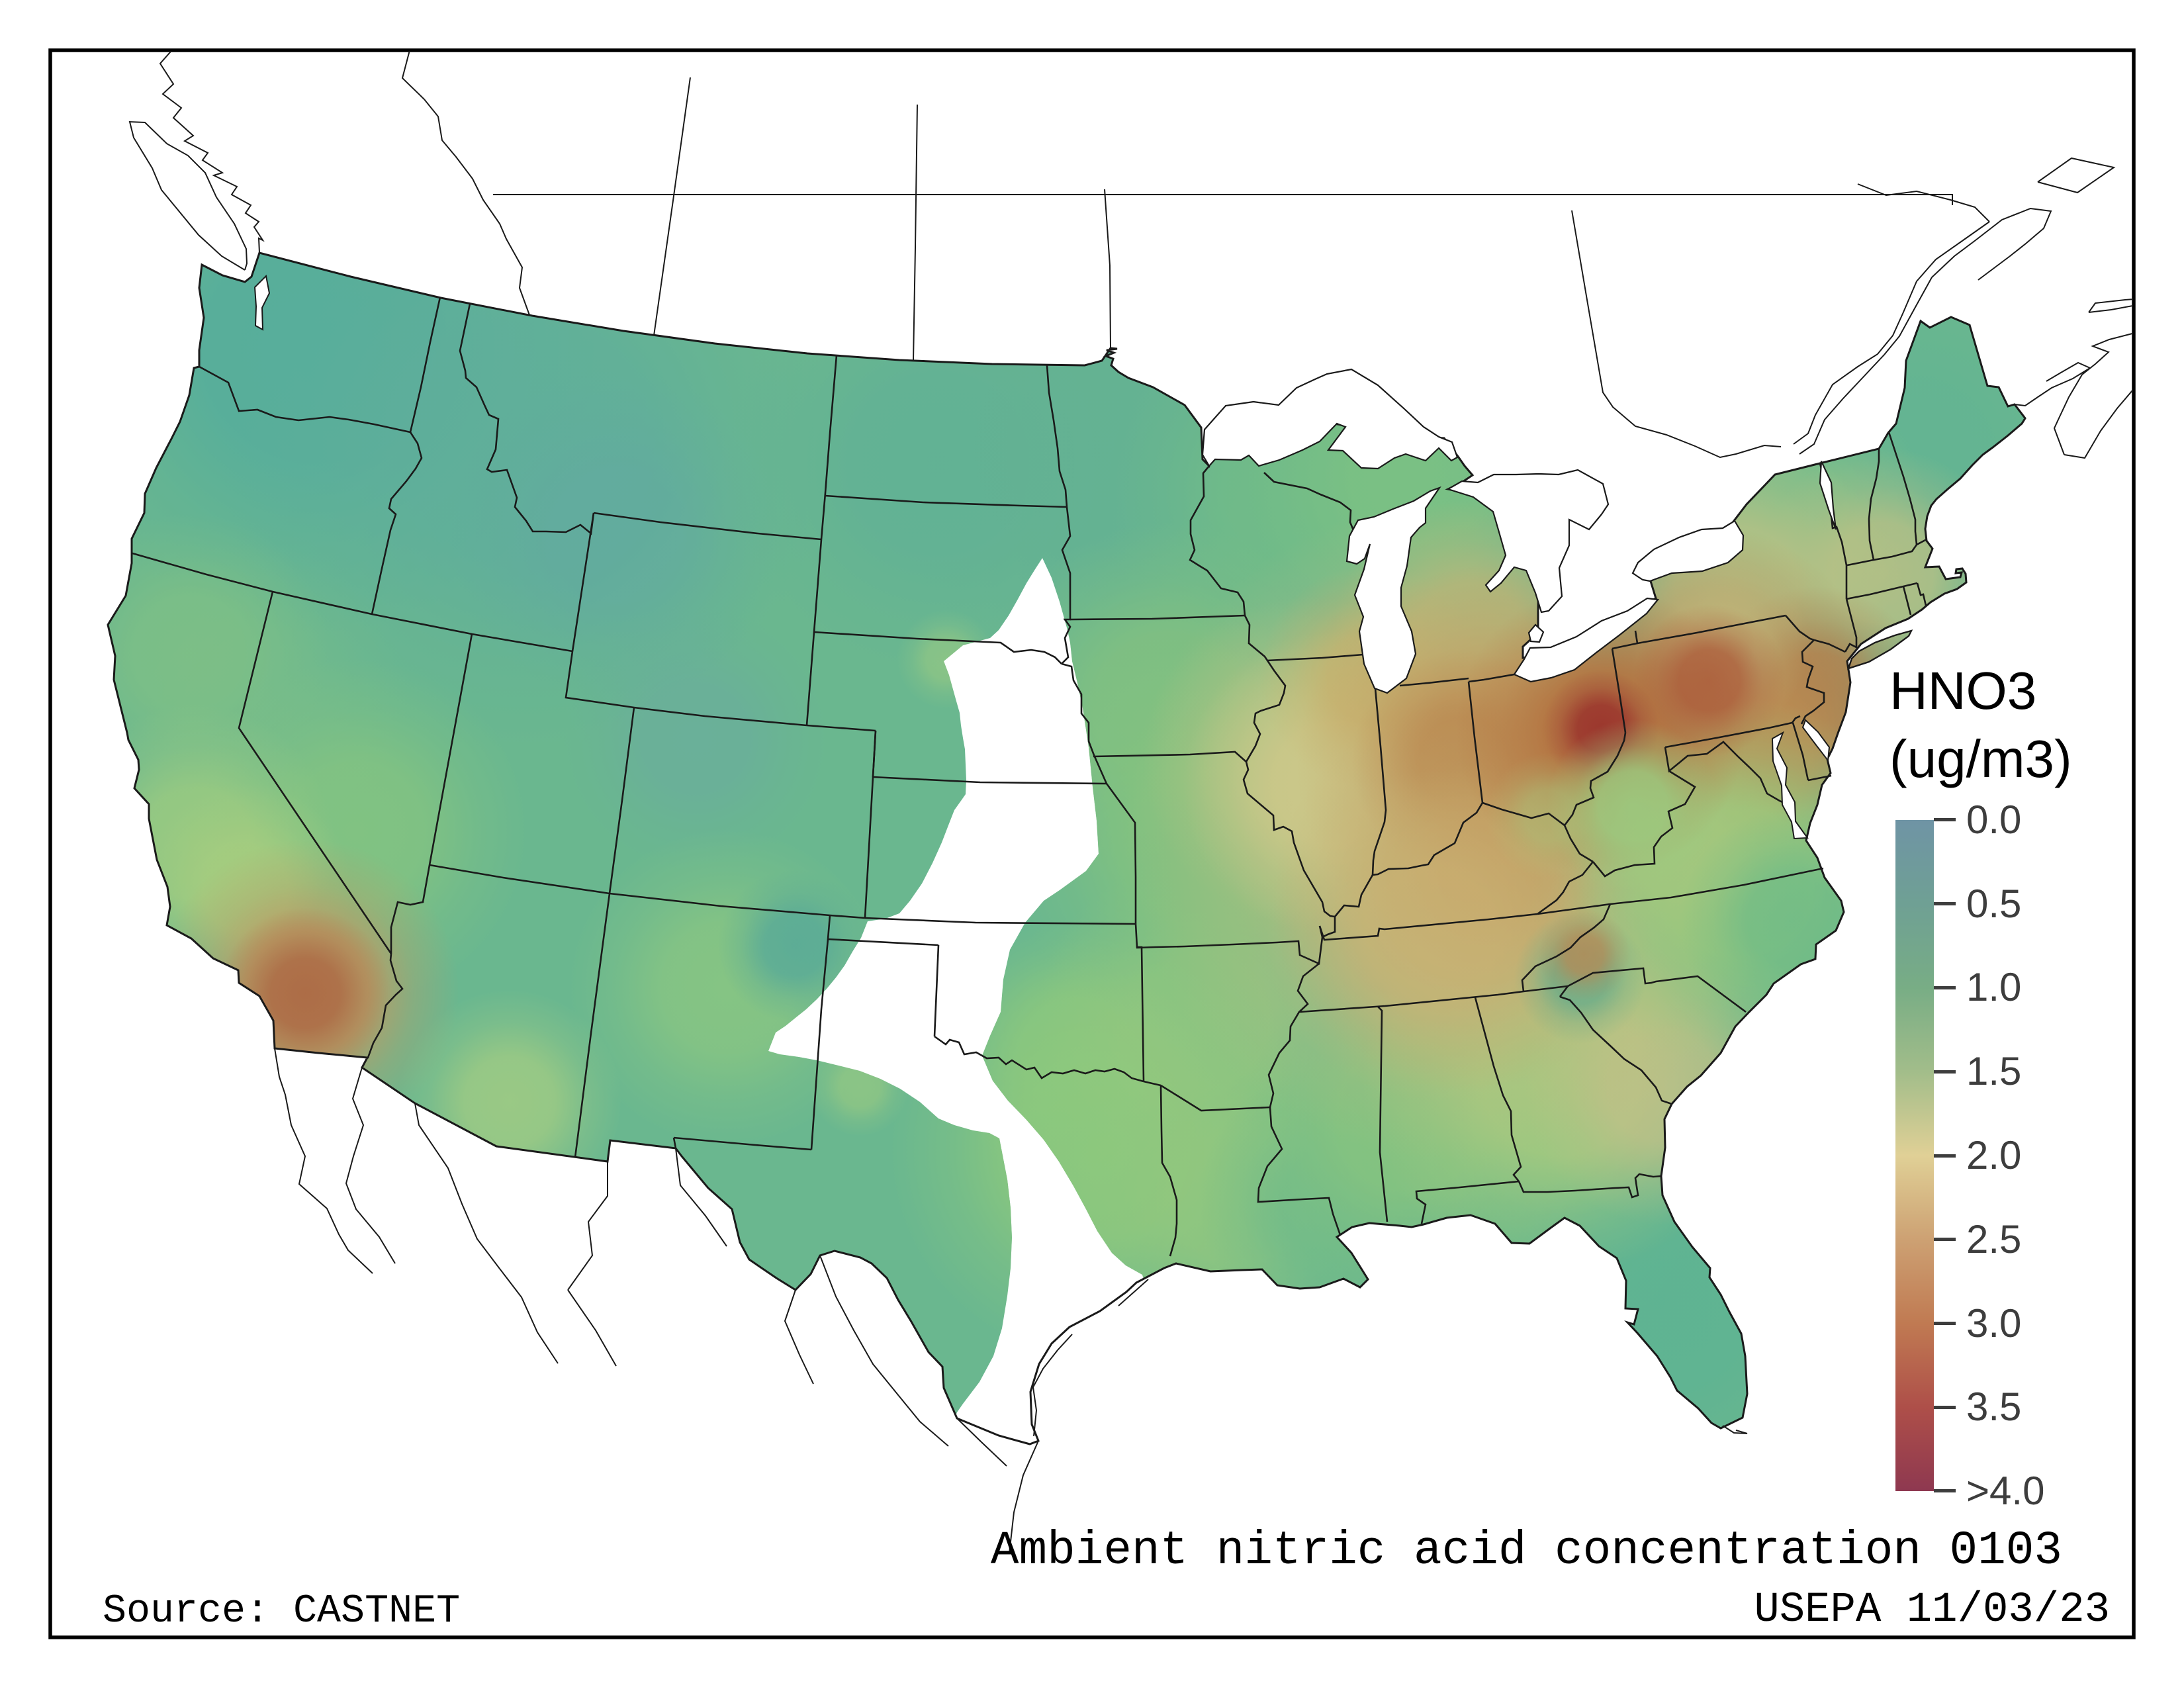  What do you see at coordinates (1980, 759) in the screenshot?
I see `svg-text: (ug/m3)` at bounding box center [1980, 759].